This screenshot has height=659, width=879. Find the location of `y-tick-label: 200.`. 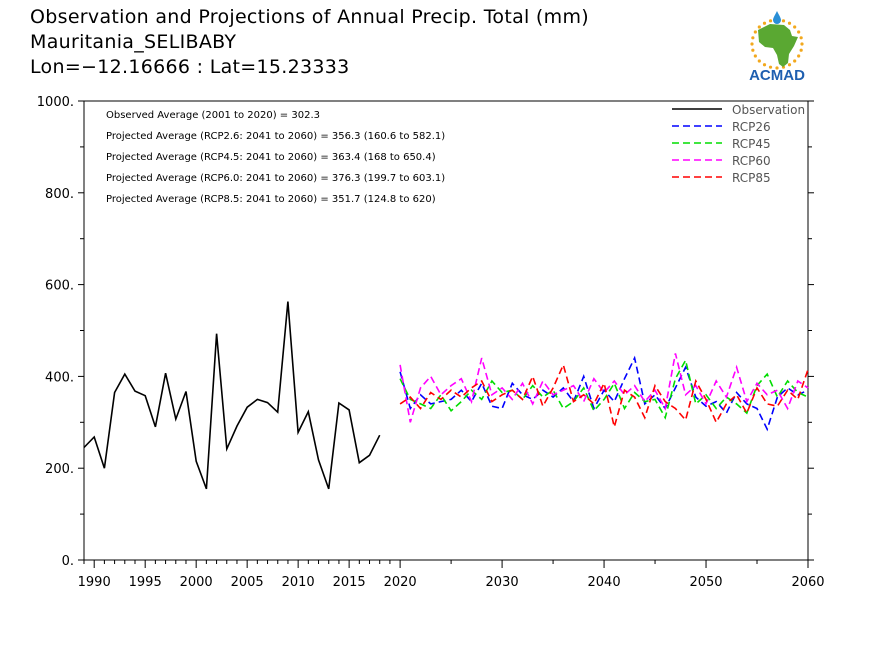

y-tick-label: 200. is located at coordinates (59, 469).